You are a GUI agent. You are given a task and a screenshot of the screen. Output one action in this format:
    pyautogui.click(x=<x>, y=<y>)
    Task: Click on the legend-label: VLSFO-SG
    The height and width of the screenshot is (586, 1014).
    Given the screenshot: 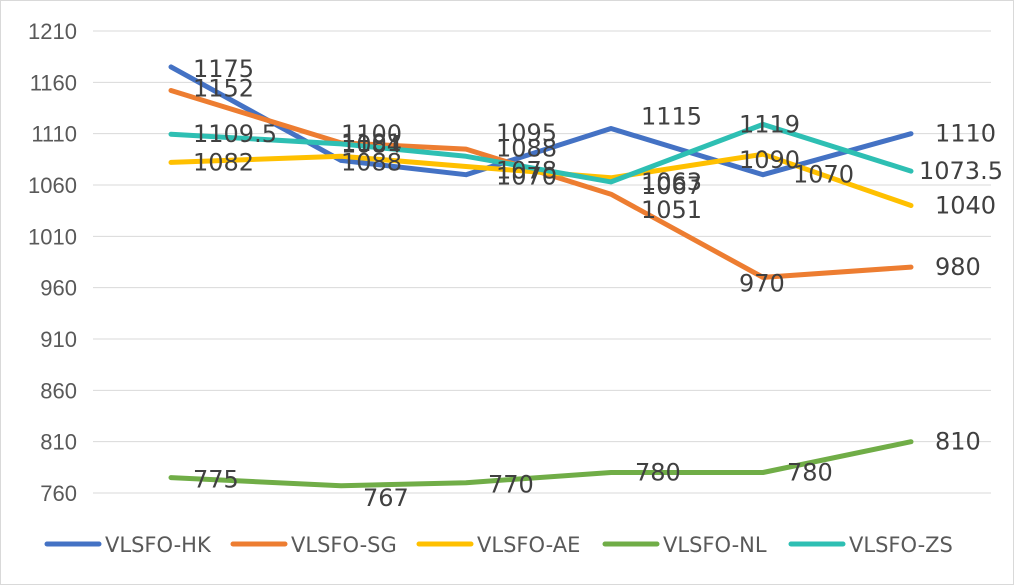 What is the action you would take?
    pyautogui.click(x=344, y=545)
    